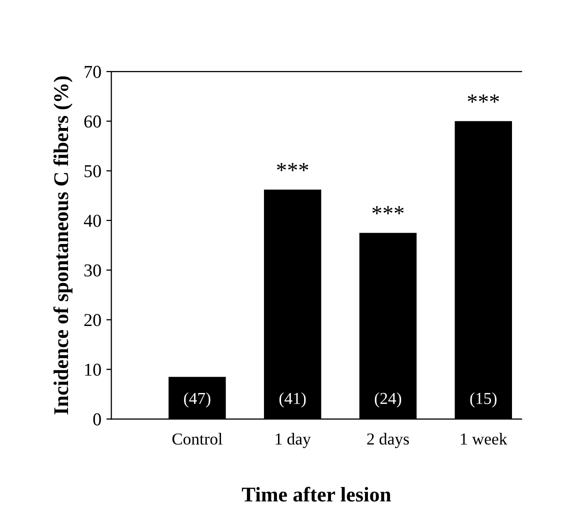 This screenshot has width=586, height=511. I want to click on annotation: (15), so click(483, 400).